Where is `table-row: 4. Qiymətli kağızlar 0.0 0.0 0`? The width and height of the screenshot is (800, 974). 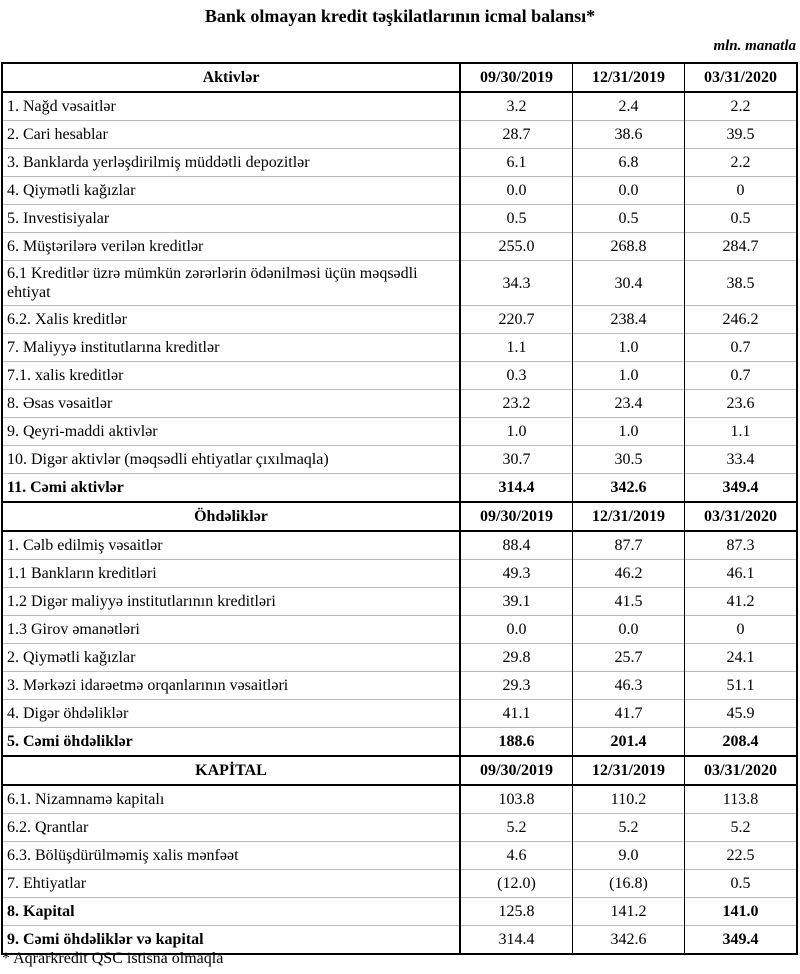
table-row: 4. Qiymətli kağızlar 0.0 0.0 0 is located at coordinates (399, 190).